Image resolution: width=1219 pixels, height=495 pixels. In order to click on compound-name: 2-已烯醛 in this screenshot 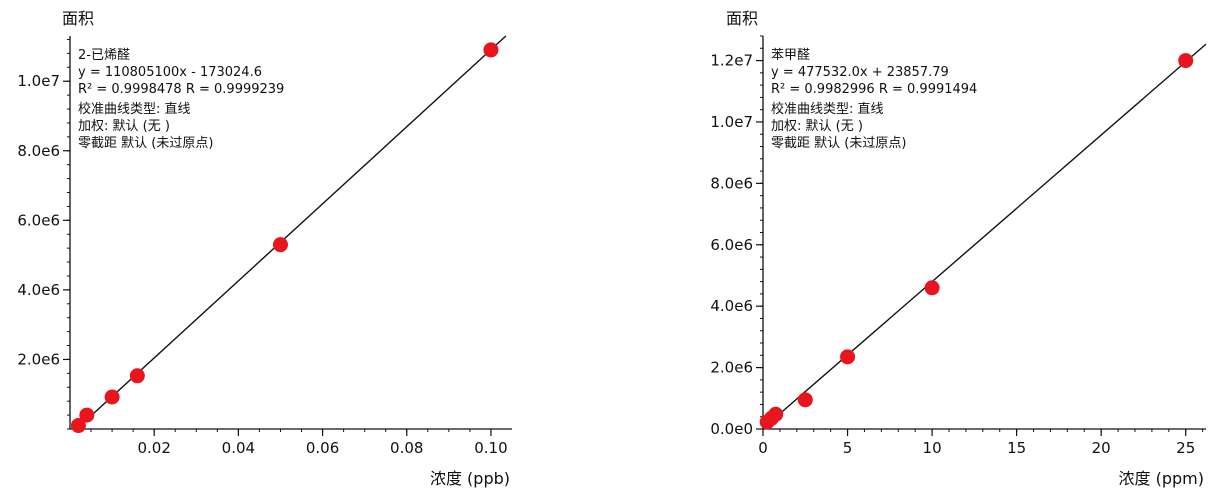, I will do `click(104, 55)`.